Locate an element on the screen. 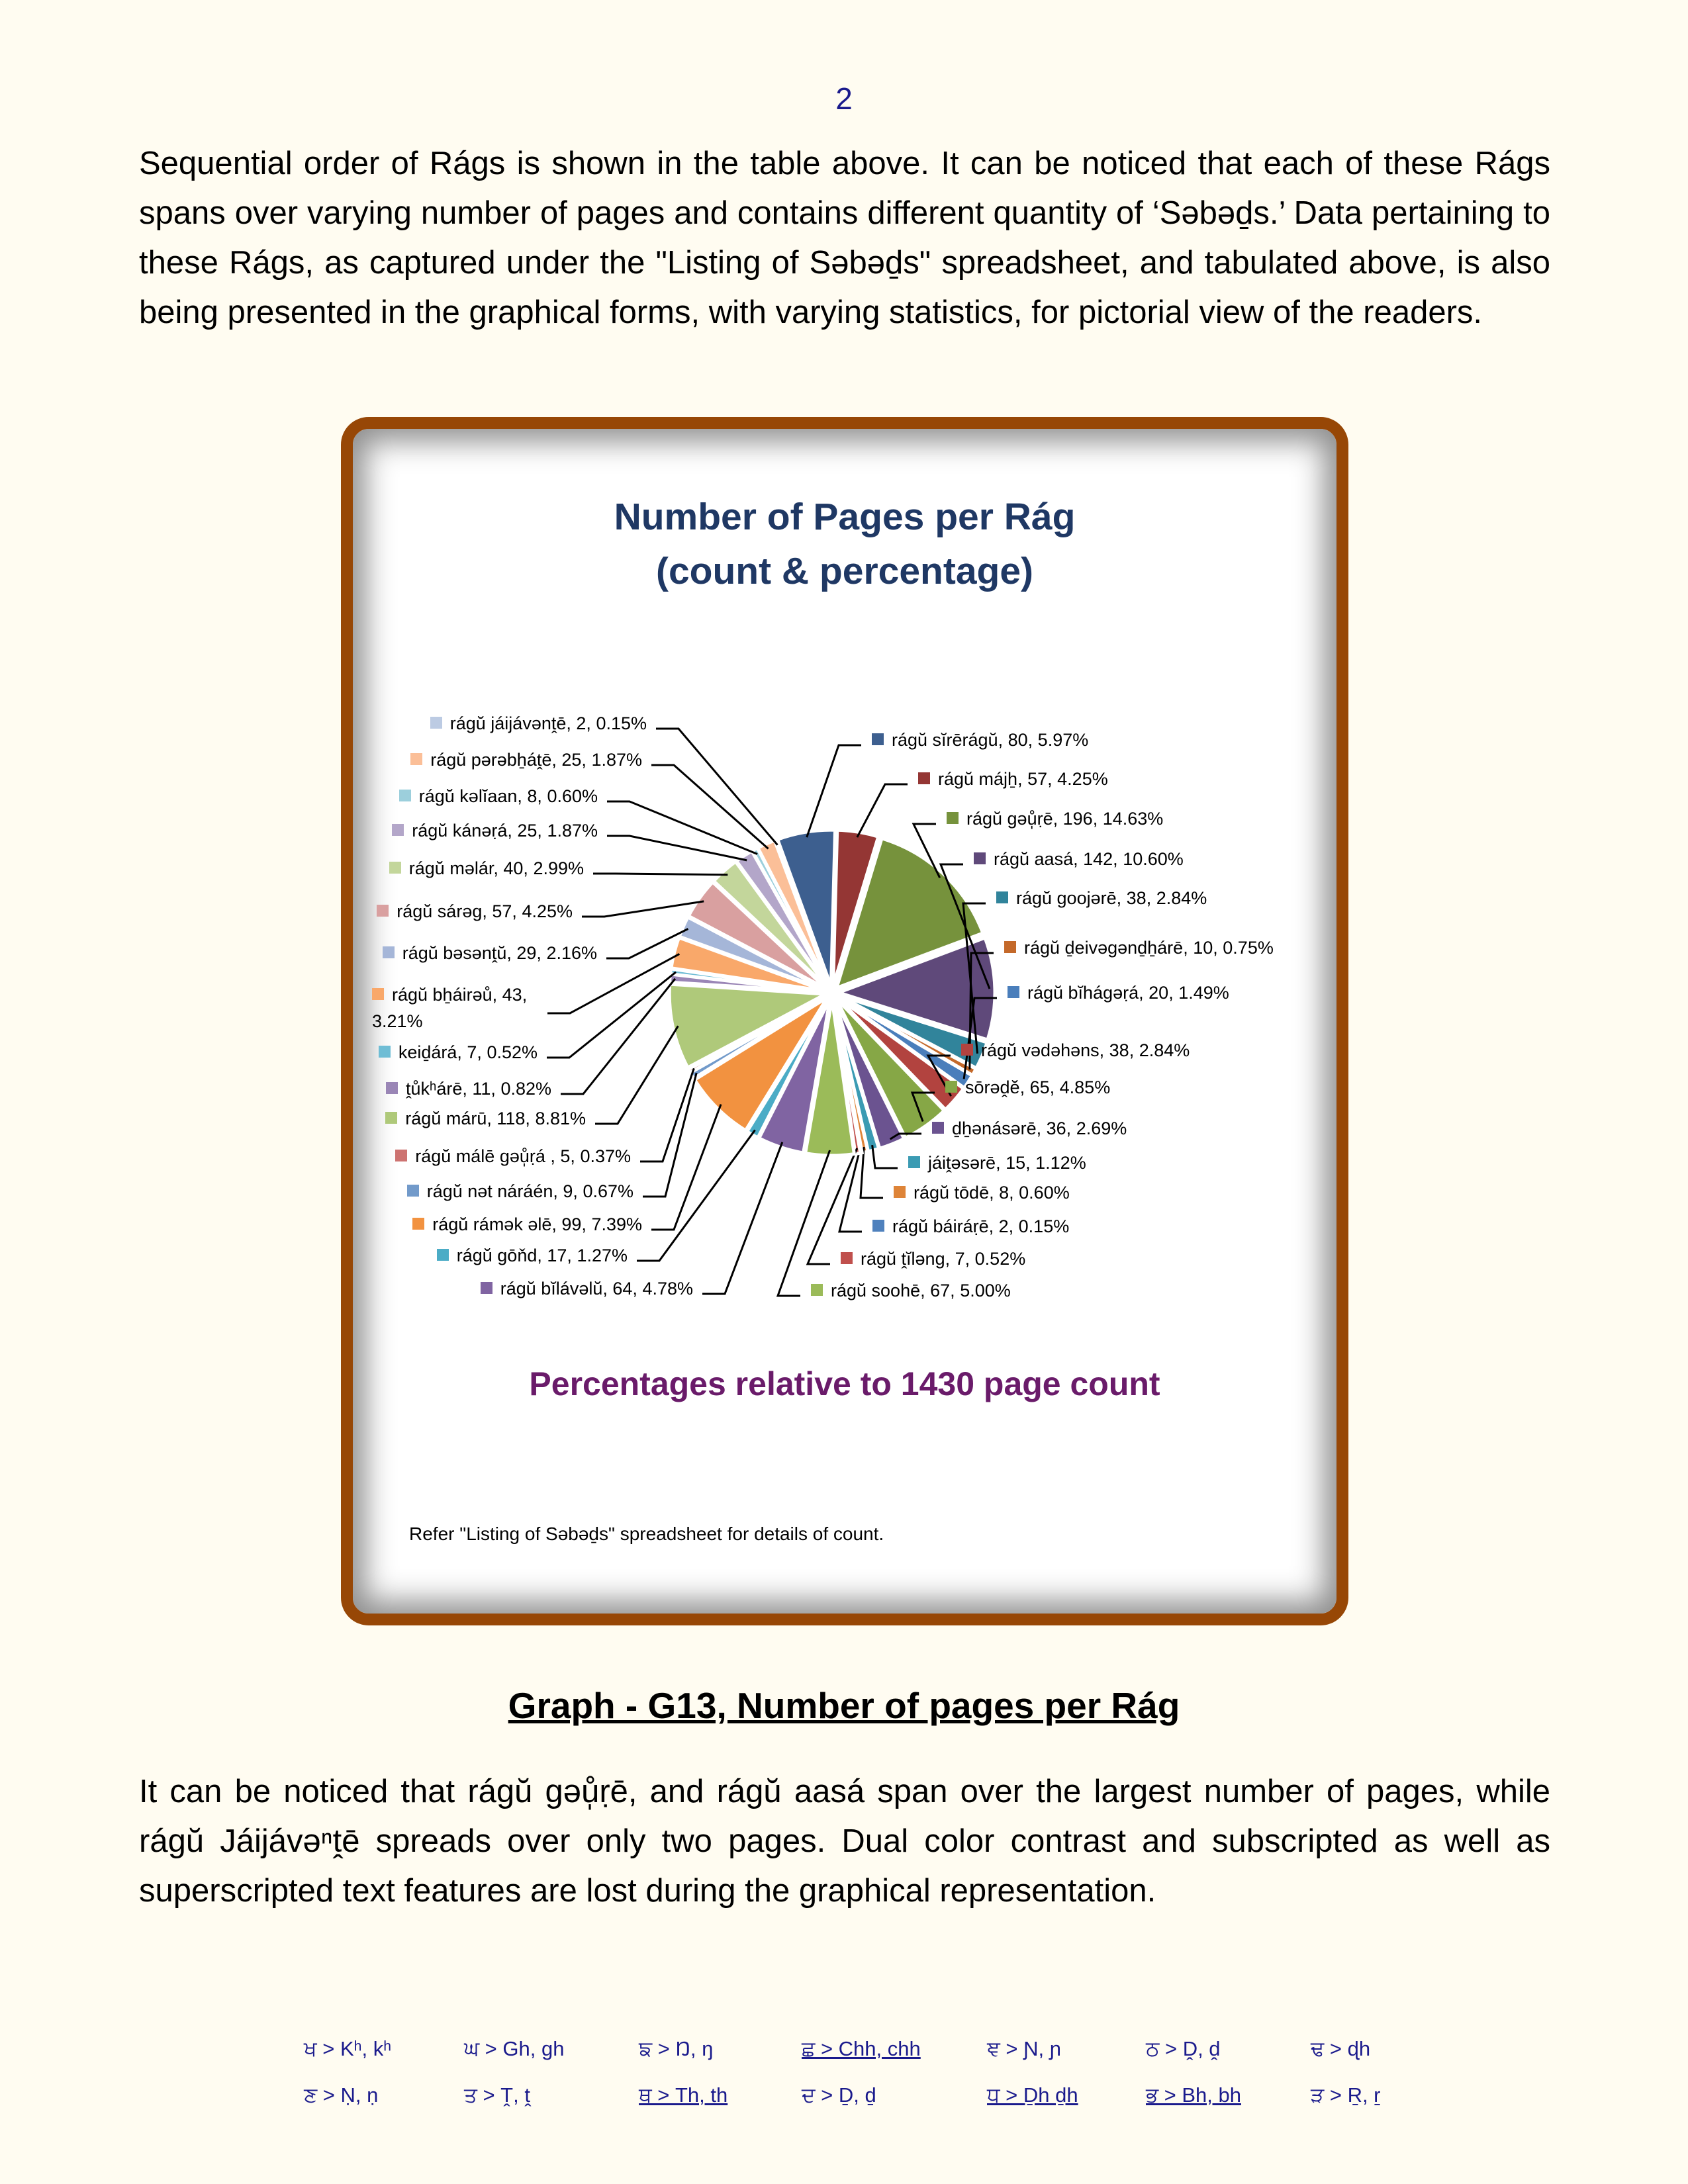  slice-value: 43 is located at coordinates (512, 995).